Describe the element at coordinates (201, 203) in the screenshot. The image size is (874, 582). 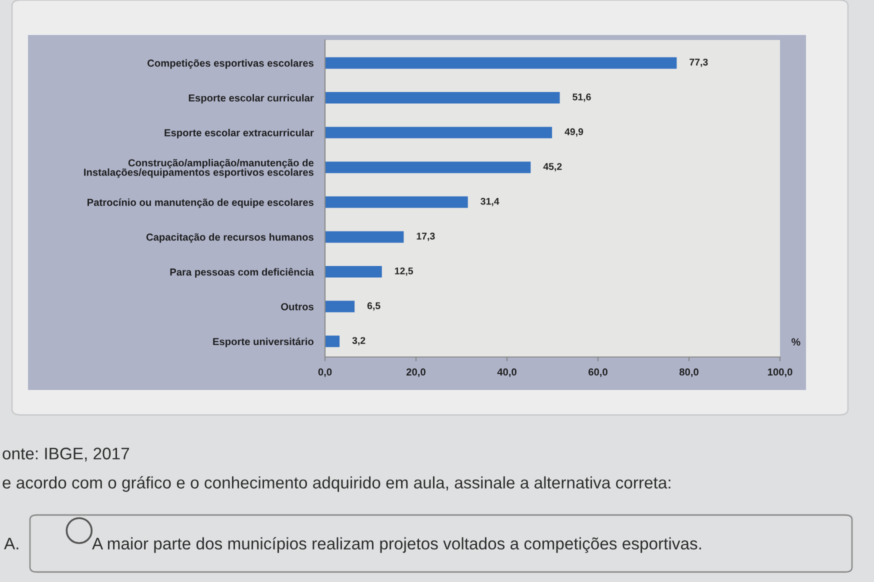
I see `y-tick-label: Patrocínio ou manutenção de equipe escolares` at that location.